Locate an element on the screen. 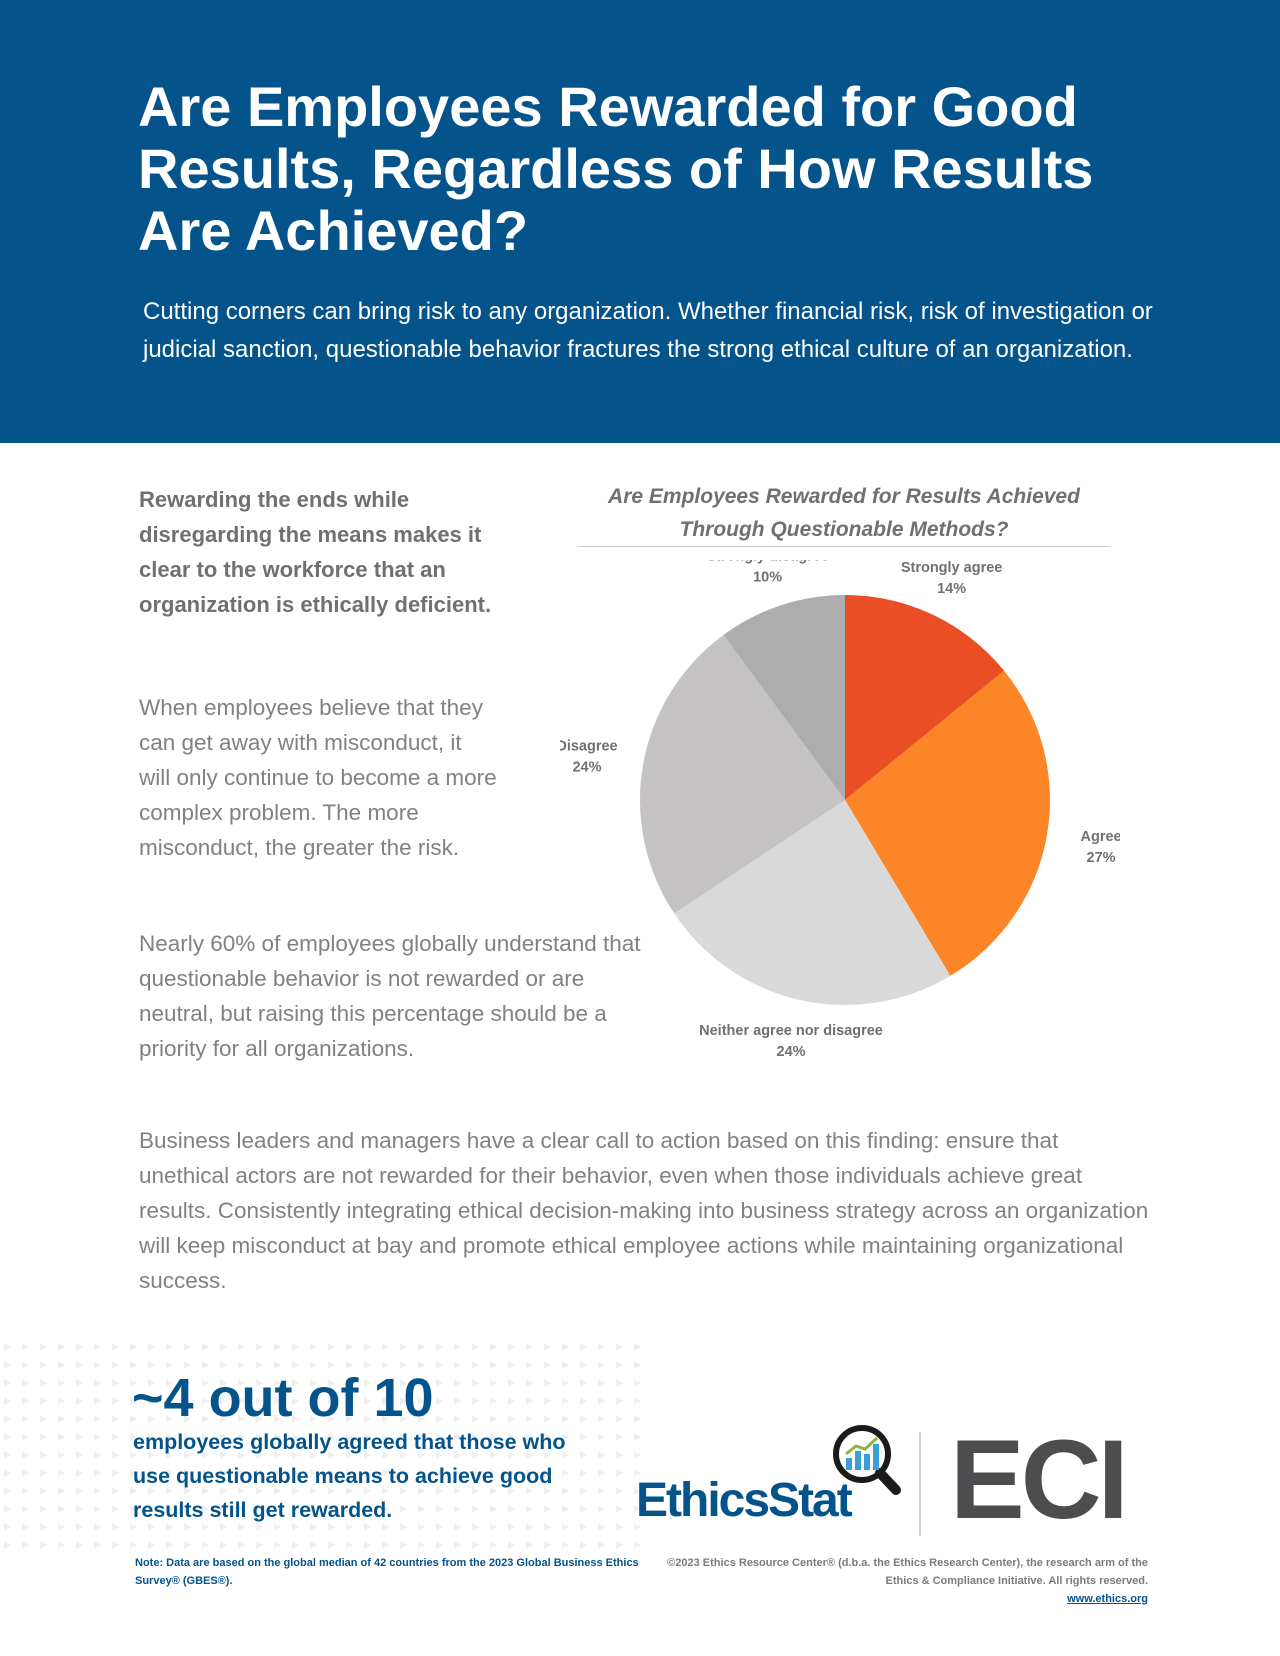  ethicsstat-logo: EthicsStat is located at coordinates (768, 1476).